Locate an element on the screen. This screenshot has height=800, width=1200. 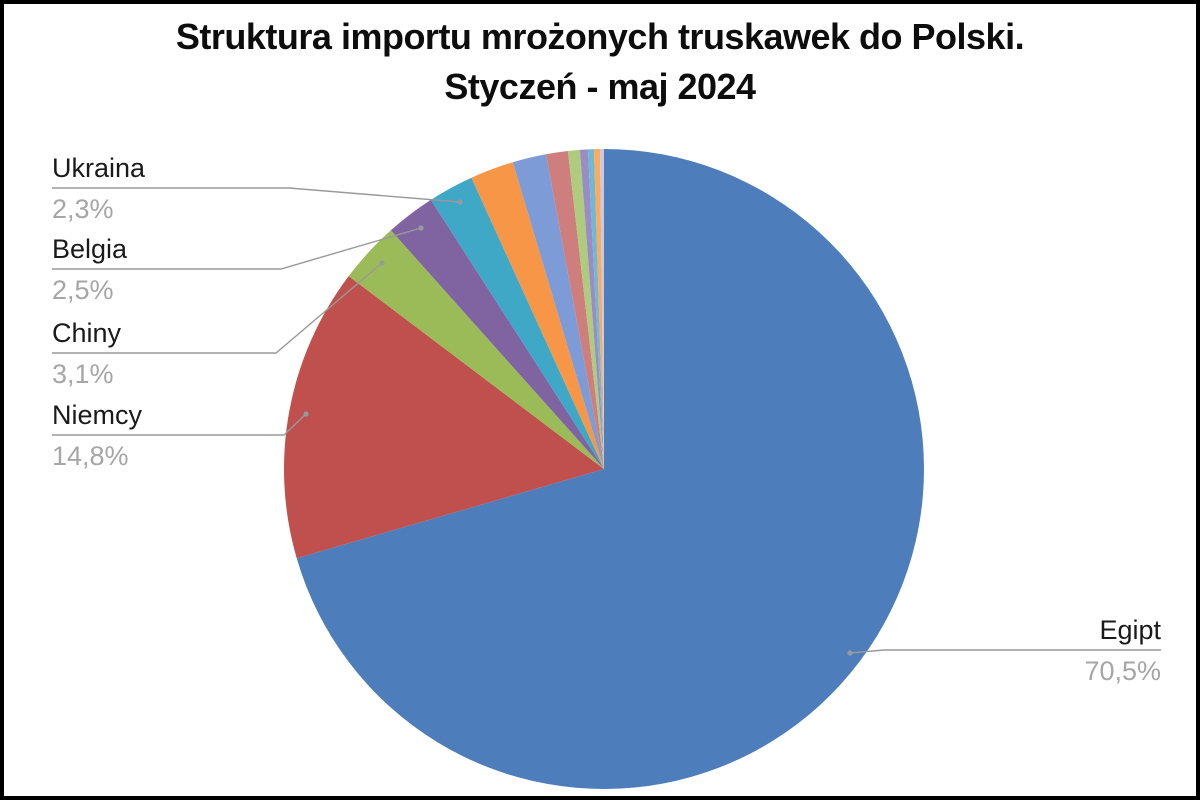
leader-line-belgia is located at coordinates (237, 248).